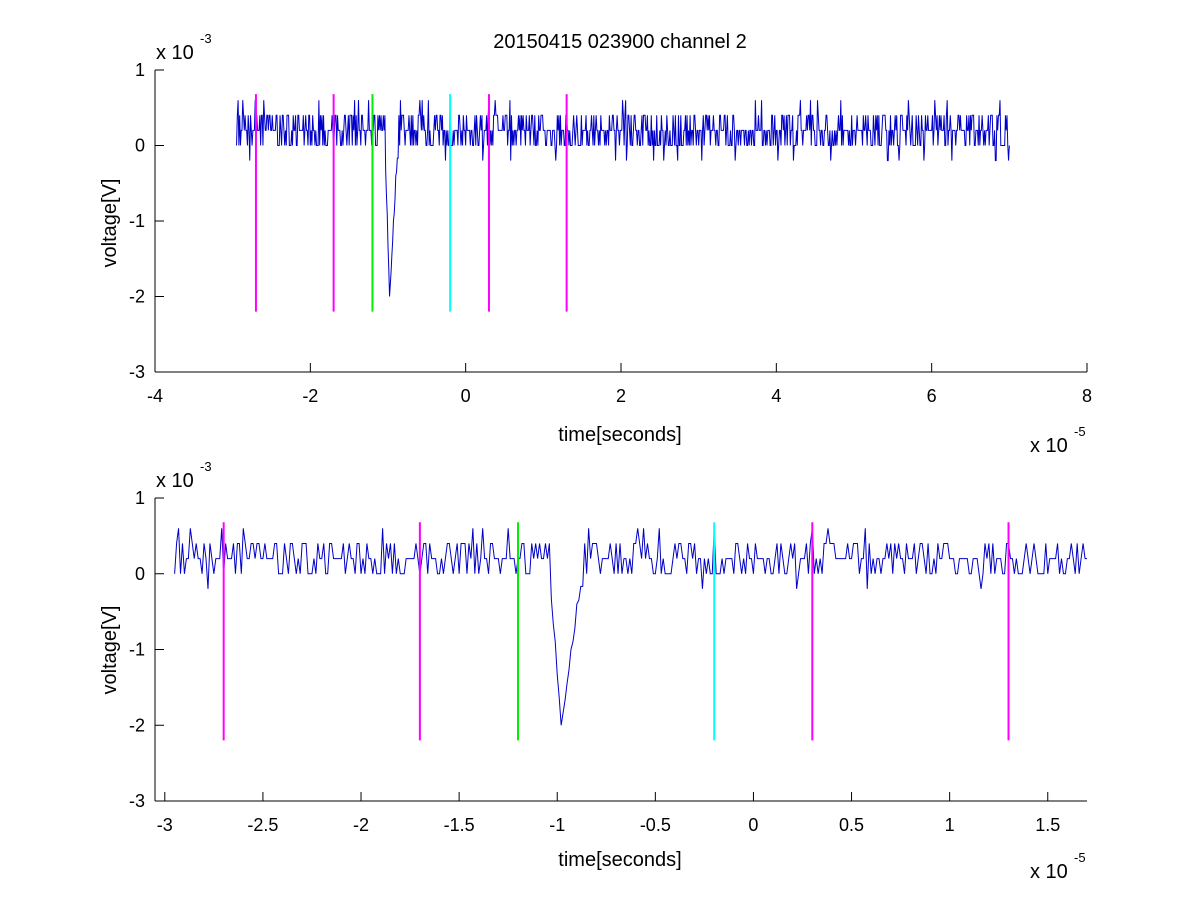 This screenshot has height=901, width=1200. Describe the element at coordinates (140, 498) in the screenshot. I see `bottom-y-tick-label: 1` at that location.